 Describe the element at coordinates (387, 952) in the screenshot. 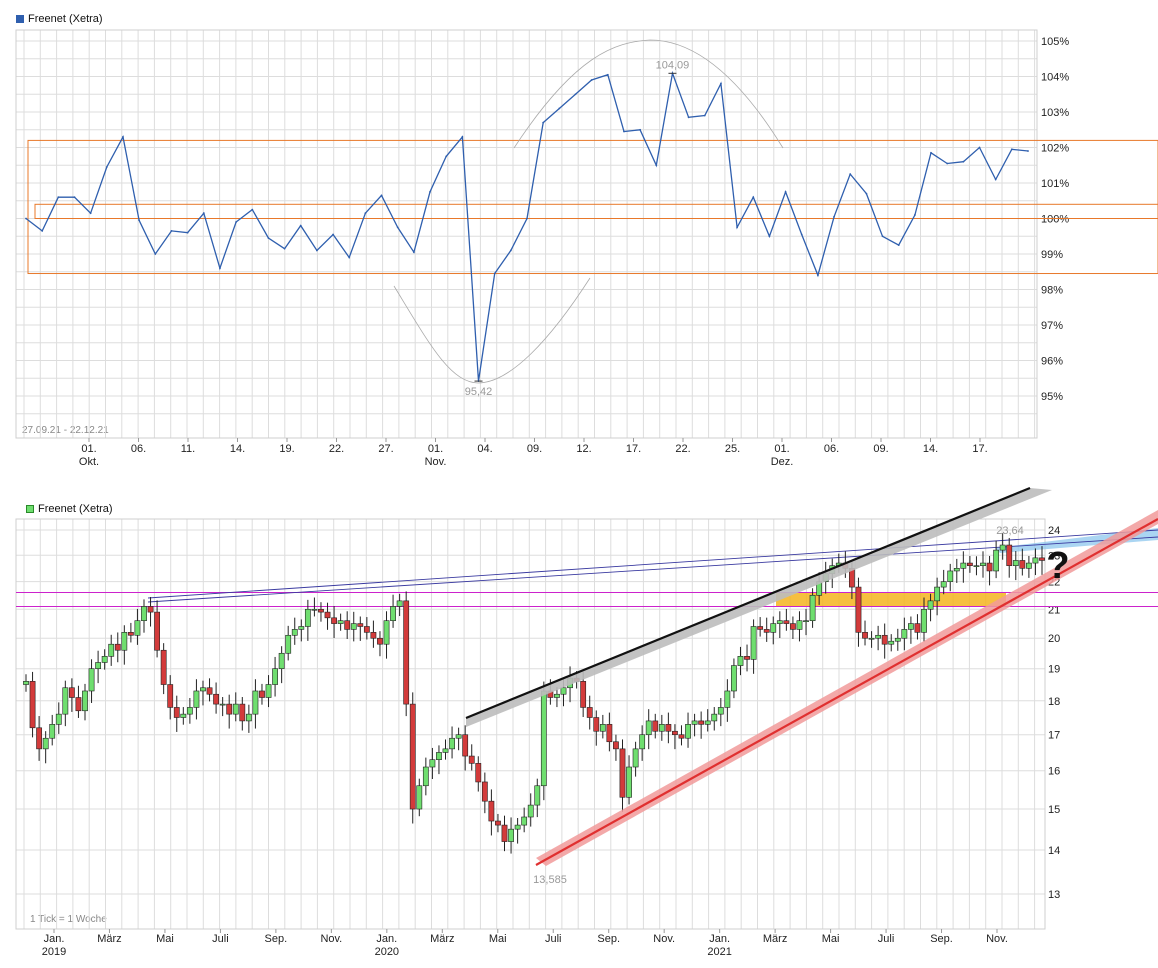

I see `x-tick-sublabel: 2020` at that location.